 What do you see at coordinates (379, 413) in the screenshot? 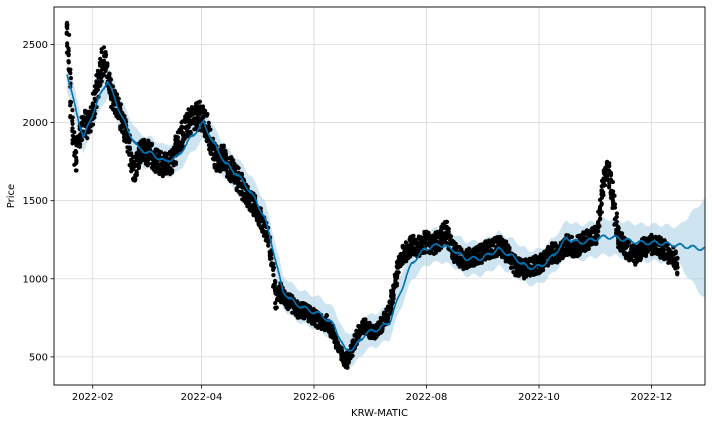
I see `x-axis-label: KRW-MATIC` at bounding box center [379, 413].